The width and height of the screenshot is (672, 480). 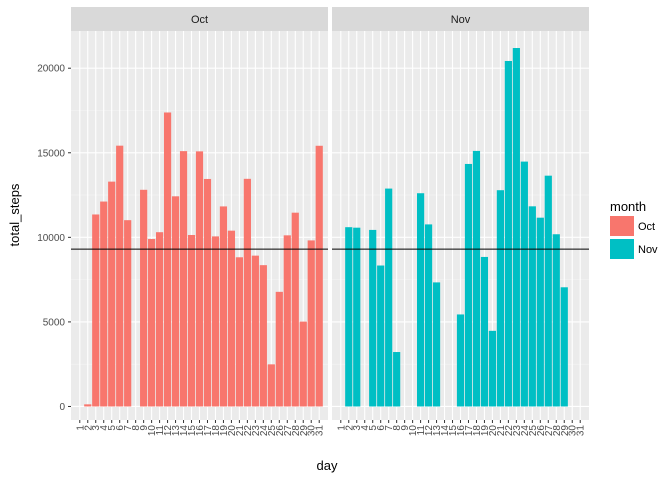 I want to click on y-tick-label: 5000, so click(x=54, y=322).